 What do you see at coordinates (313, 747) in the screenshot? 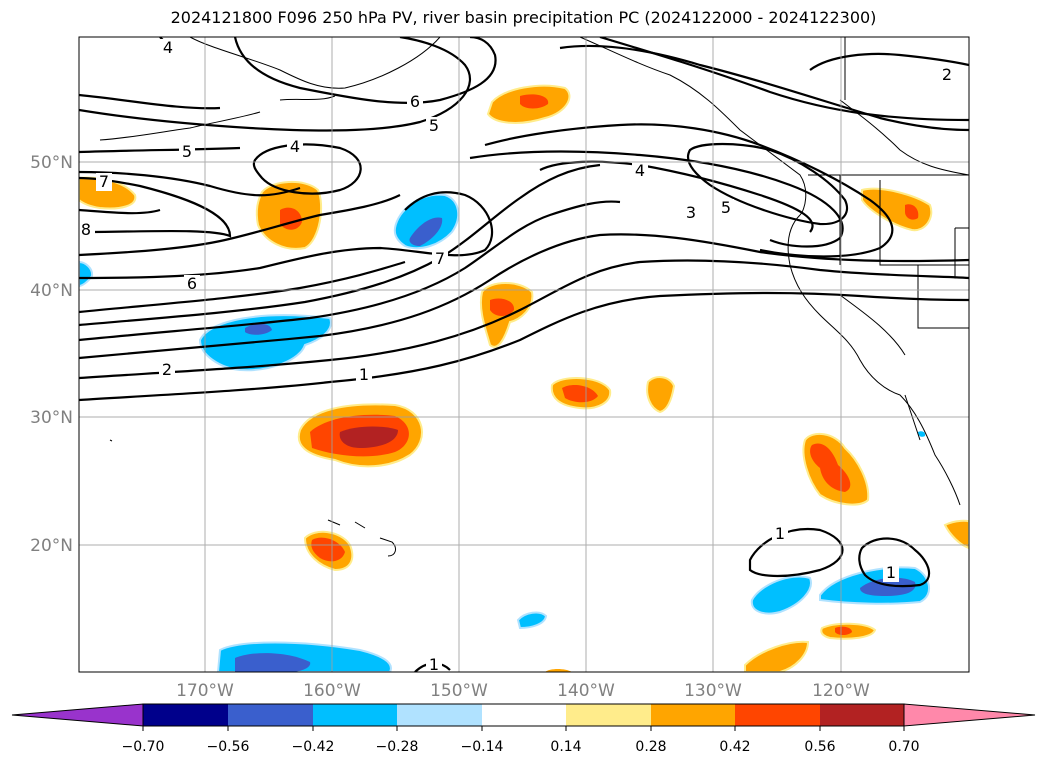
I see `colorbar-tick-label: −0.42` at bounding box center [313, 747].